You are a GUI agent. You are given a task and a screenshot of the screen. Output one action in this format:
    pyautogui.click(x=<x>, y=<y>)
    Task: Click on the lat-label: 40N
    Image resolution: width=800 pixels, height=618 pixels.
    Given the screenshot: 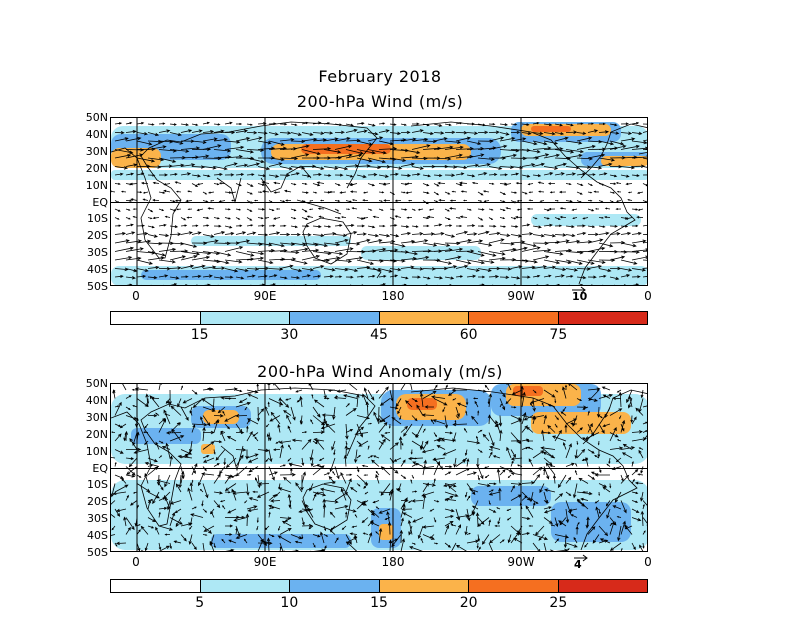 What is the action you would take?
    pyautogui.click(x=96, y=134)
    